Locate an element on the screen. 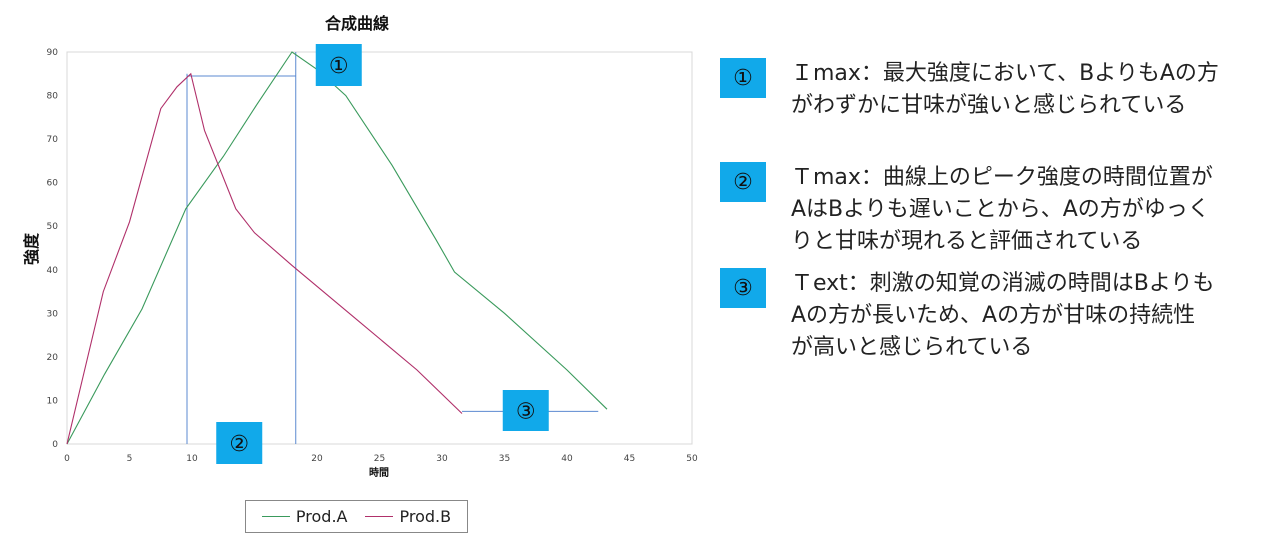  x-tick-label: 30 is located at coordinates (442, 459).